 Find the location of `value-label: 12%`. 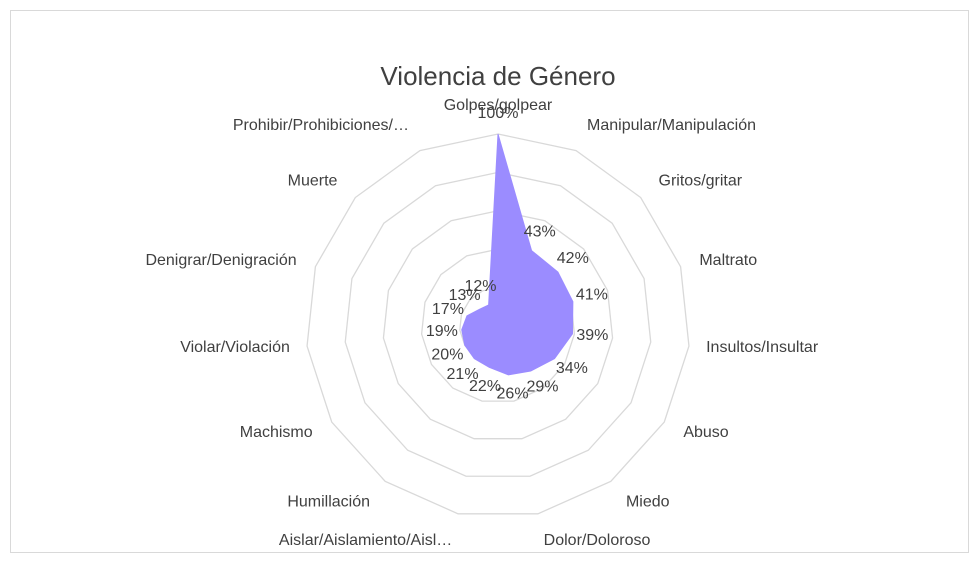

value-label: 12% is located at coordinates (480, 286).